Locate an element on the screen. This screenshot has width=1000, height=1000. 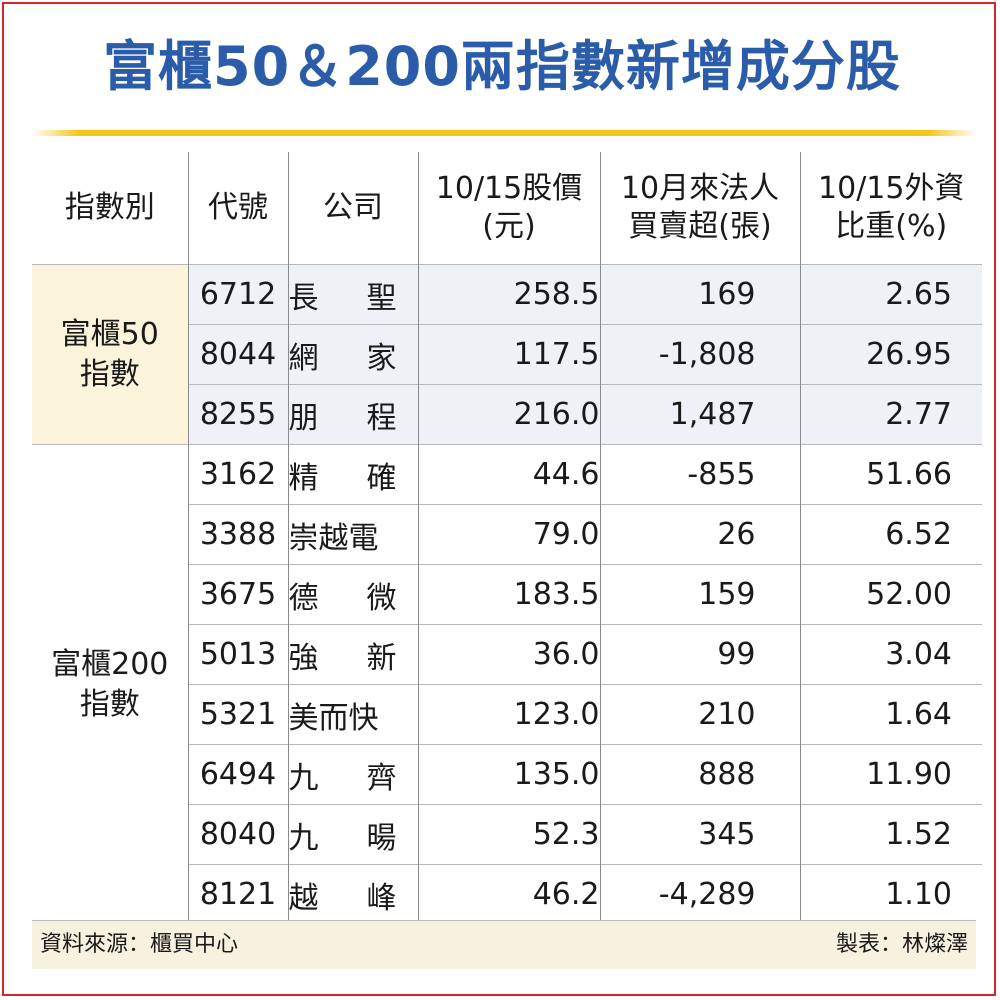
header-price-line2: (元) is located at coordinates (509, 226).